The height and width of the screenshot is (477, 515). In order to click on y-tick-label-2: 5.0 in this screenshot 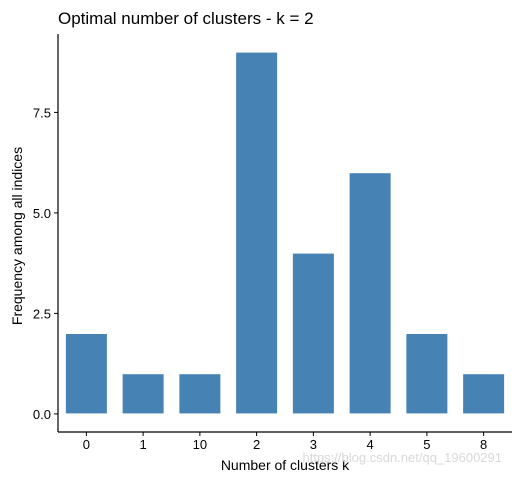, I will do `click(42, 213)`.